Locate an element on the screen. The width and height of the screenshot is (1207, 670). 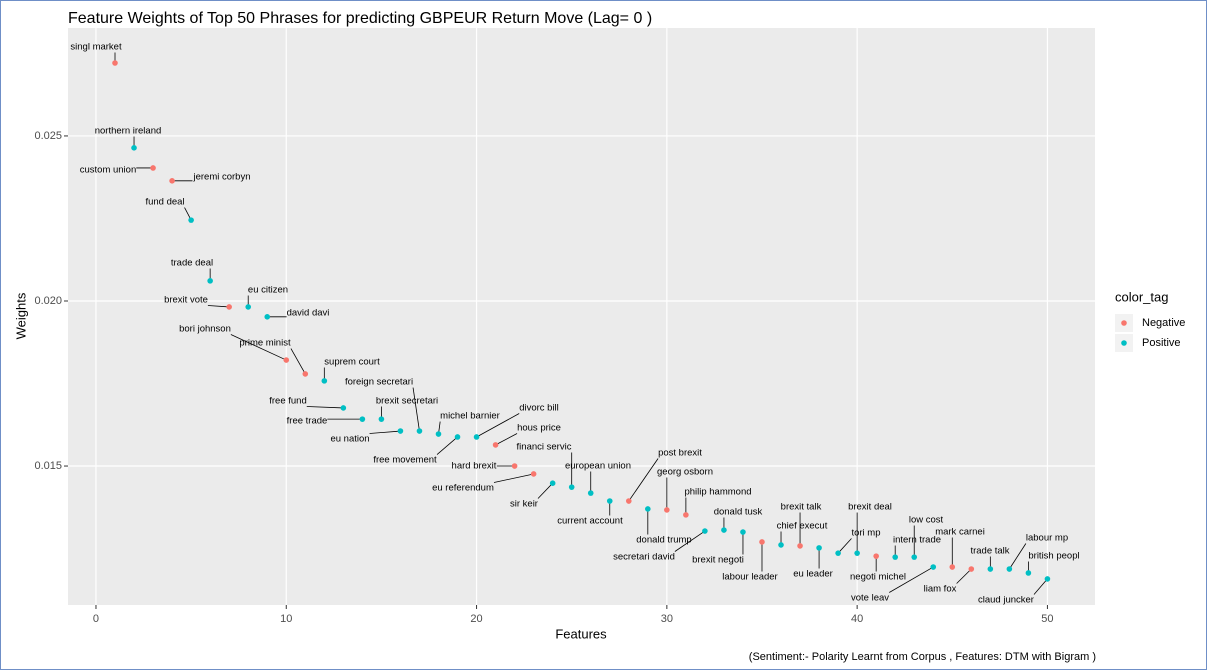
point-label: sir keir is located at coordinates (524, 504).